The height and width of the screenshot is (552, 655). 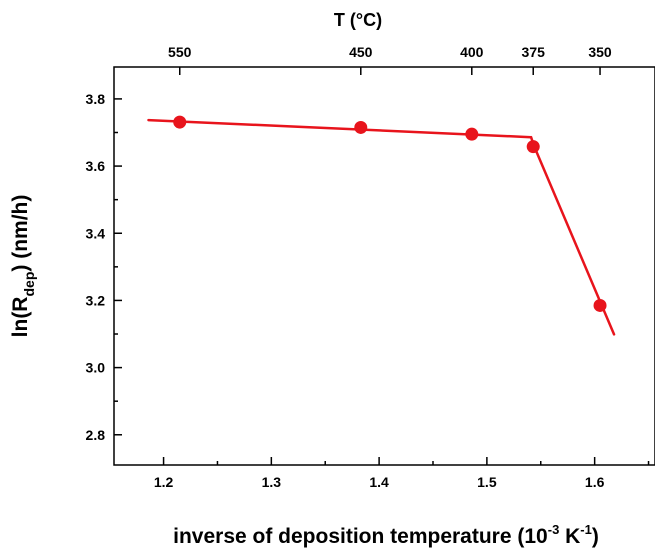 What do you see at coordinates (20, 317) in the screenshot?
I see `y-axis-title-main: ln(R` at bounding box center [20, 317].